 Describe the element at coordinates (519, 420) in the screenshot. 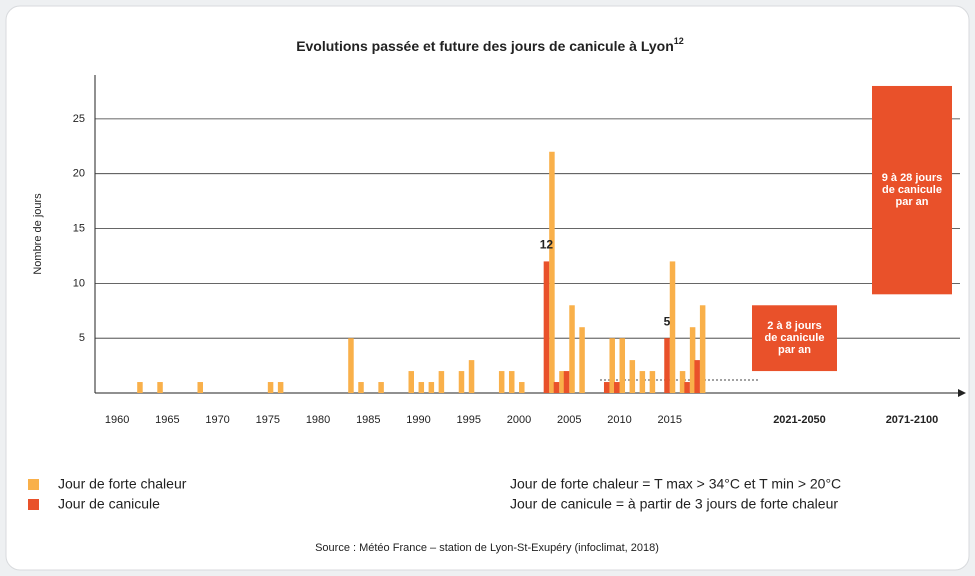

I see `x-tick-label: 2000` at that location.